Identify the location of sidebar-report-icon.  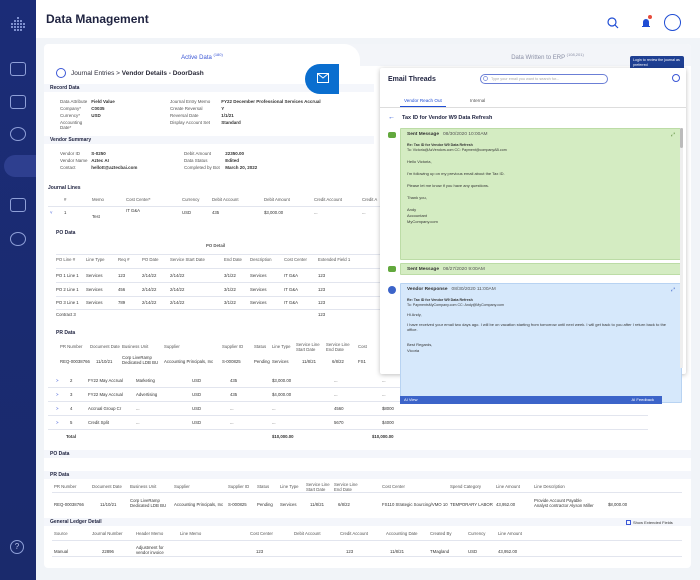
(18, 102).